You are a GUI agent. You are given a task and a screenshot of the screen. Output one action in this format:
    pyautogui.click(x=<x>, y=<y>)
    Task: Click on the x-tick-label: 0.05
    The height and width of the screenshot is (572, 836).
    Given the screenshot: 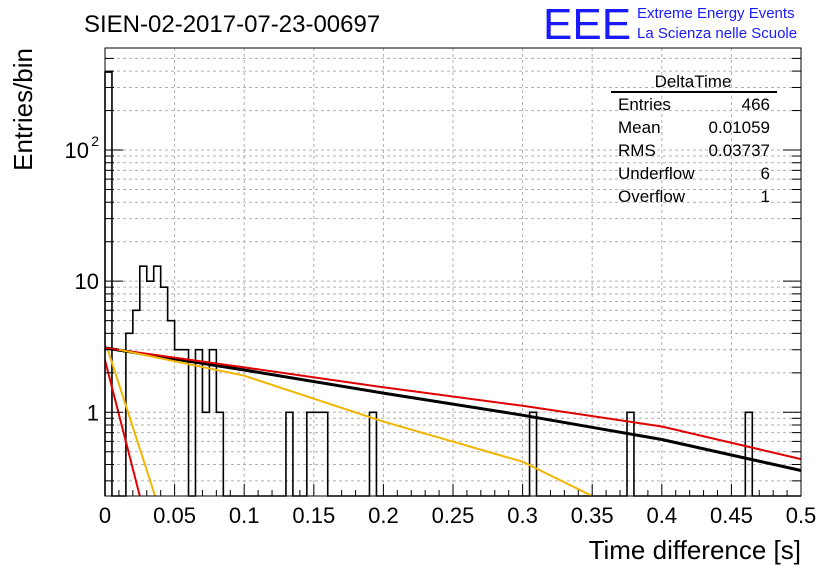 What is the action you would take?
    pyautogui.click(x=174, y=515)
    